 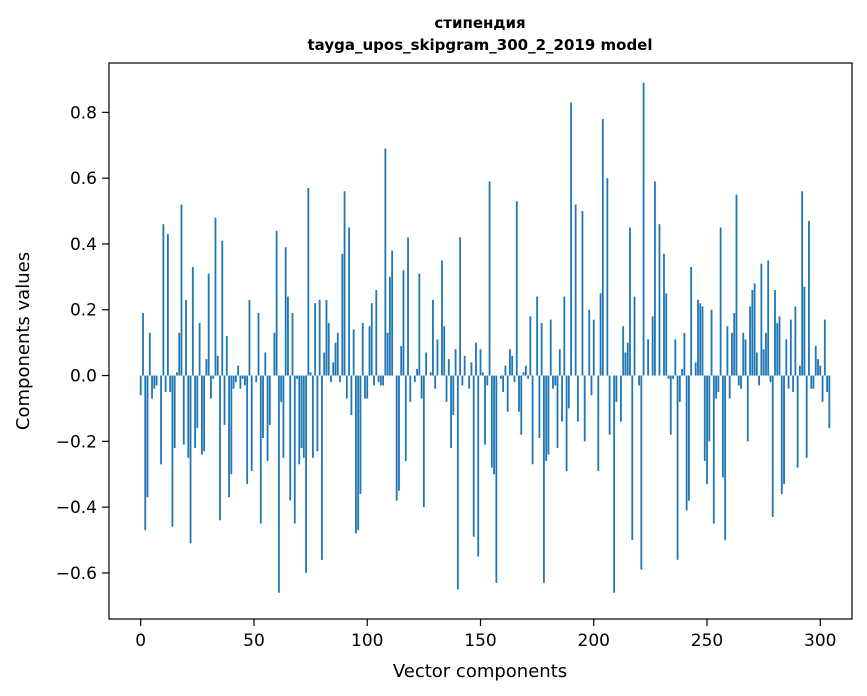 I want to click on x-tick-label: 250, so click(x=707, y=641).